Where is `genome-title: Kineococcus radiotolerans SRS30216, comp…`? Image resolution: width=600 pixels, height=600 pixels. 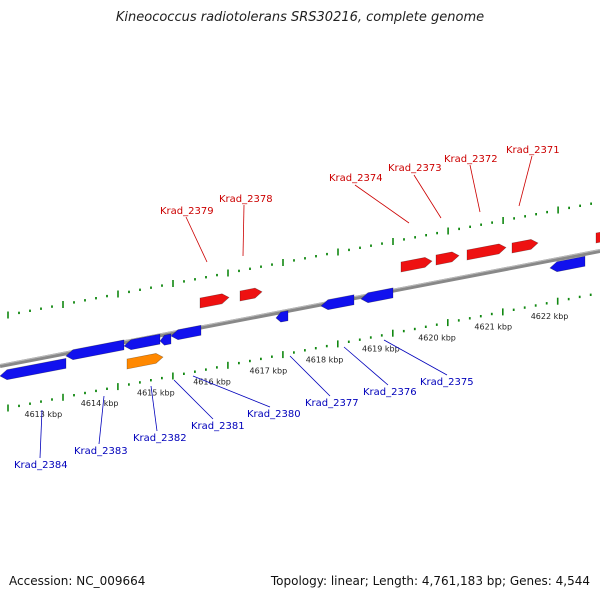 genome-title: Kineococcus radiotolerans SRS30216, comp… is located at coordinates (300, 17).